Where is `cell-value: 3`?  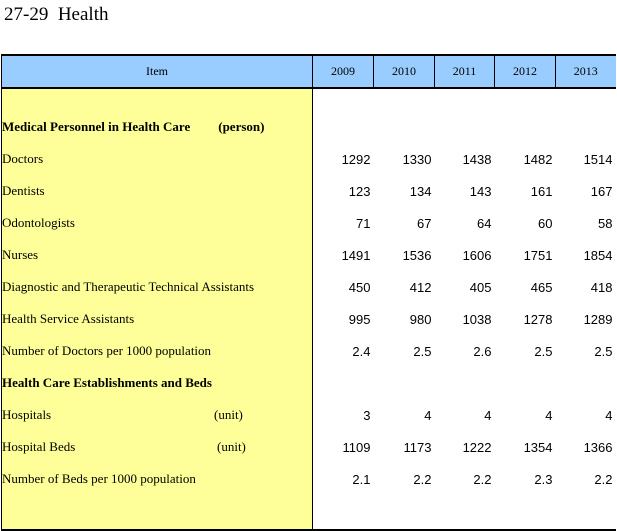
cell-value: 3 is located at coordinates (367, 415).